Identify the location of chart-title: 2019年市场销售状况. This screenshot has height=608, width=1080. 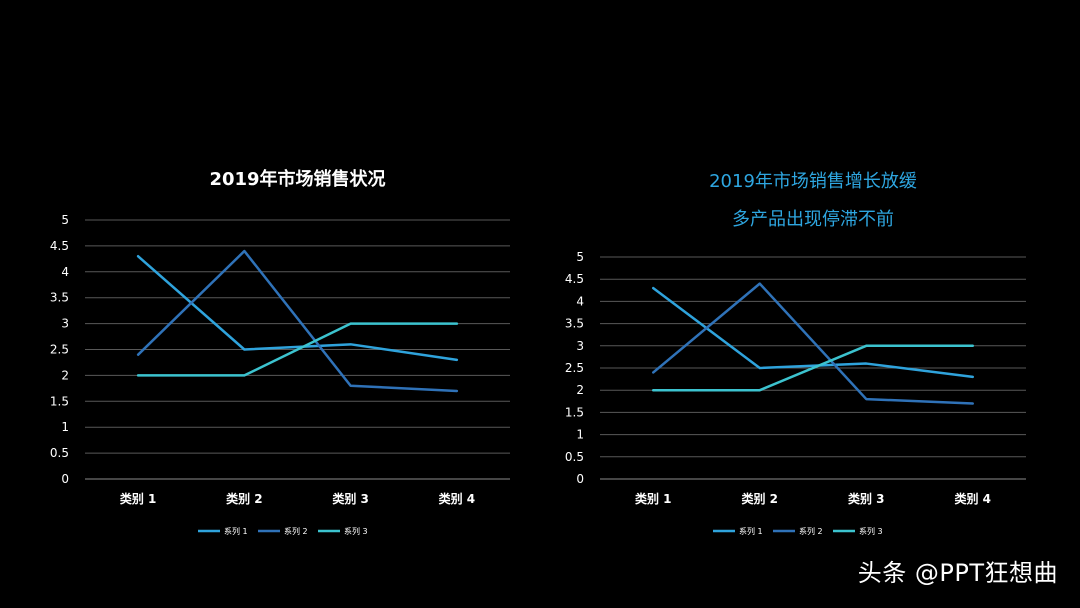
(297, 179).